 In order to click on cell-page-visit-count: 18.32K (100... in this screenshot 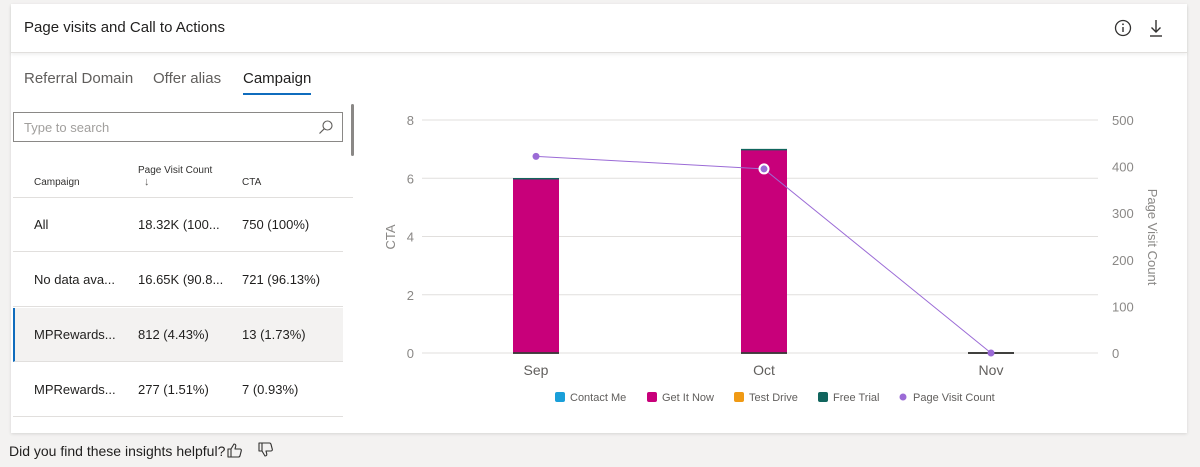, I will do `click(179, 224)`.